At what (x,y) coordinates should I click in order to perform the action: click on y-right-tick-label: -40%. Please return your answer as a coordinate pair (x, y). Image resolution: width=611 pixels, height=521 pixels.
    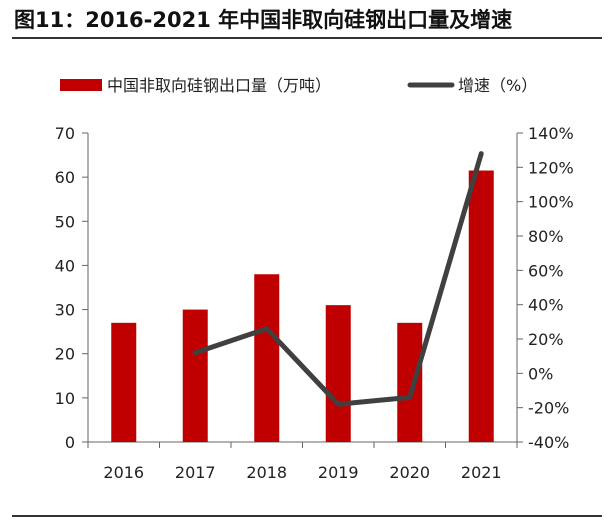
    Looking at the image, I should click on (548, 442).